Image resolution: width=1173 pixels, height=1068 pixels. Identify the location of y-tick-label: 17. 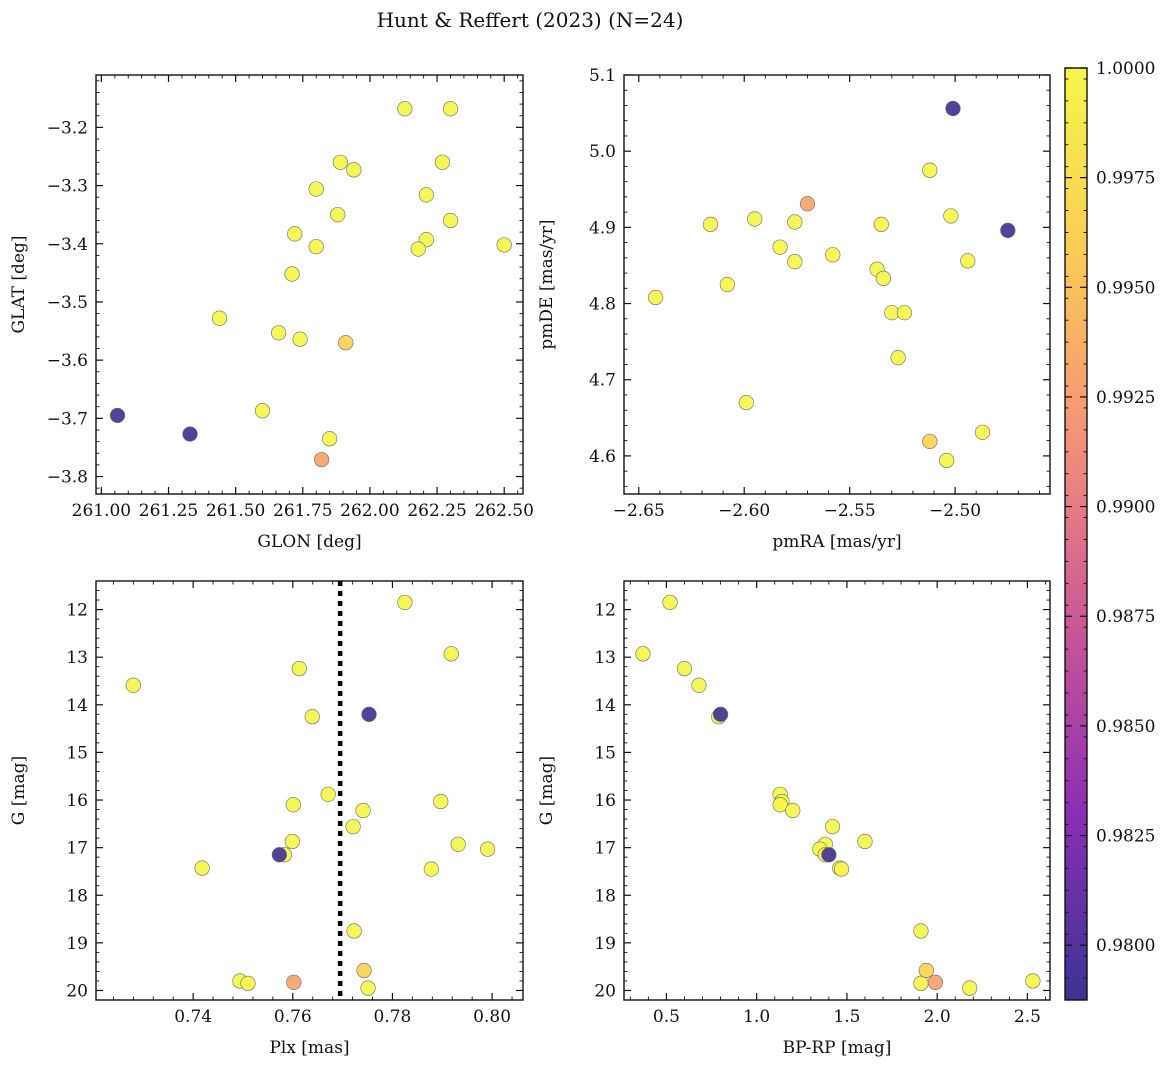
(605, 849).